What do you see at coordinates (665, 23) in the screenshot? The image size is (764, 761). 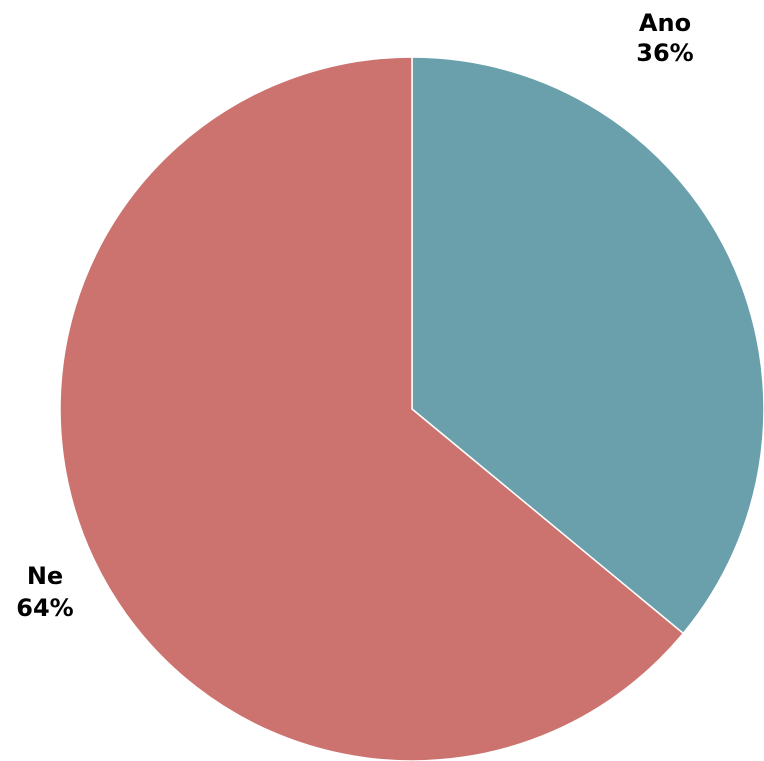 I see `slice-label-ano: Ano` at bounding box center [665, 23].